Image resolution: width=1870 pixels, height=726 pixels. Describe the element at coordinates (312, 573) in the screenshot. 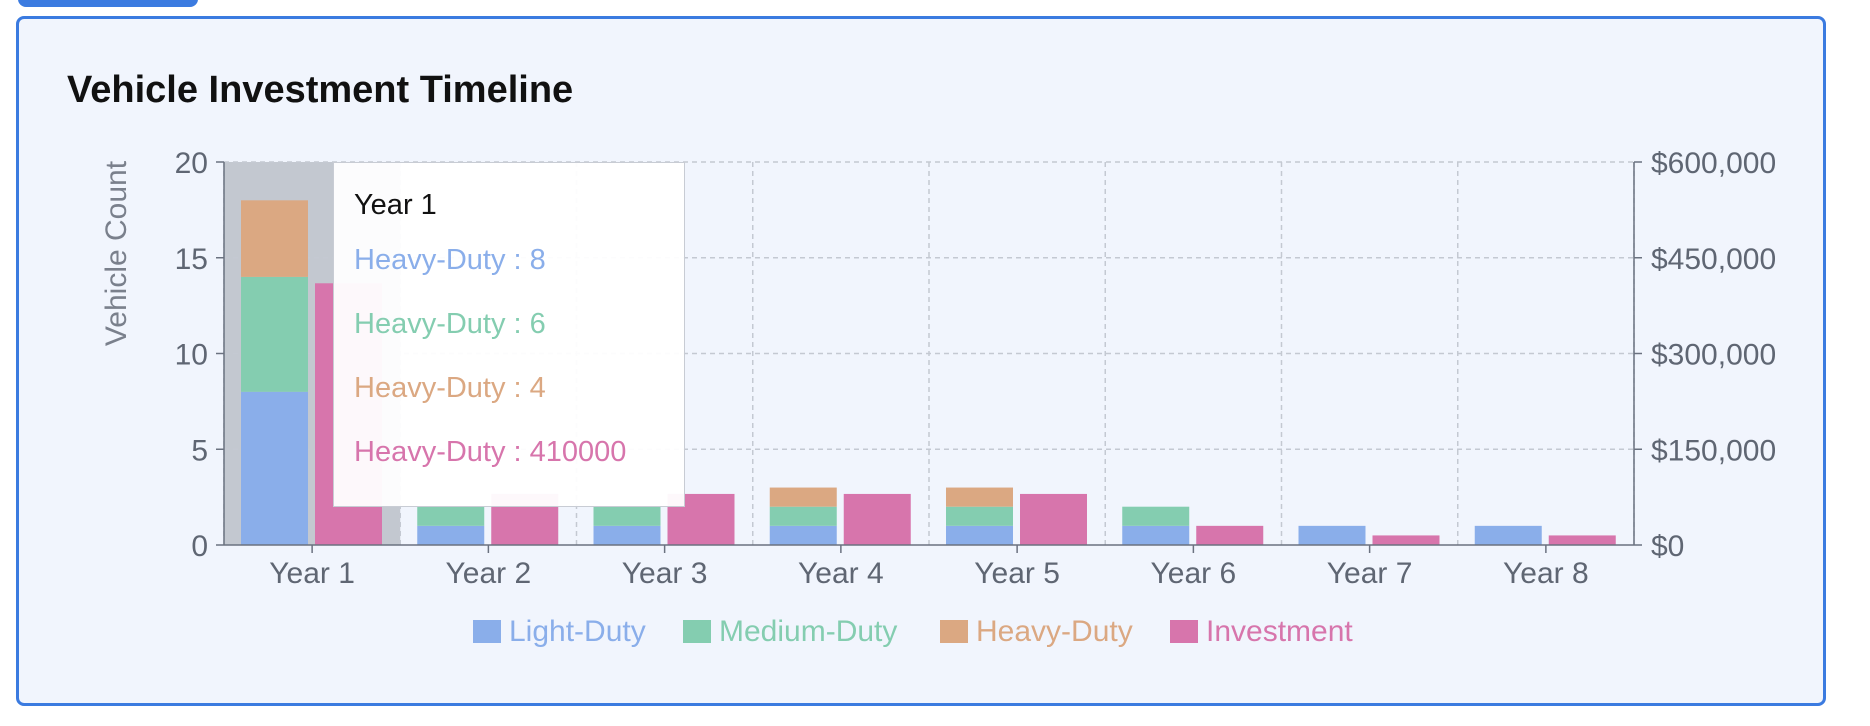

I see `x-tick-label: Year 1` at that location.